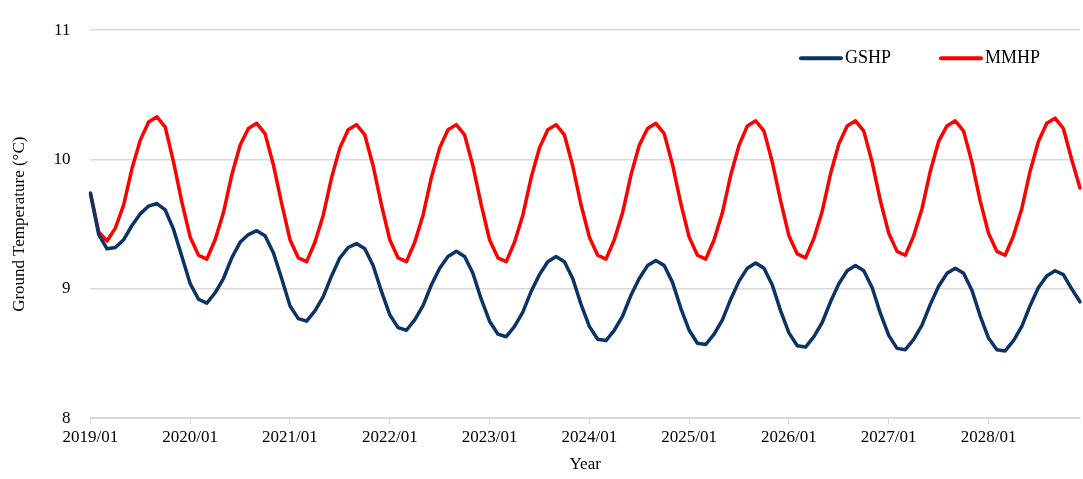  What do you see at coordinates (18, 224) in the screenshot?
I see `y-axis-title: Ground Temperature (°C)` at bounding box center [18, 224].